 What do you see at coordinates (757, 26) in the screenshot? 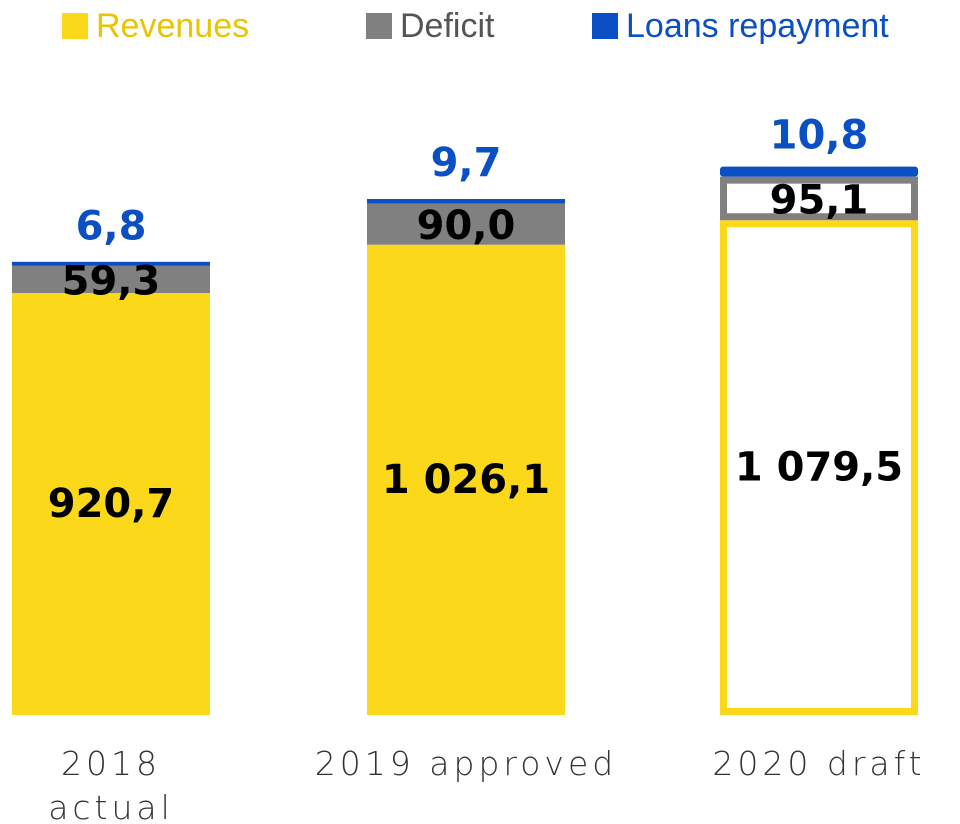
I see `legend-label: Loans repayment` at bounding box center [757, 26].